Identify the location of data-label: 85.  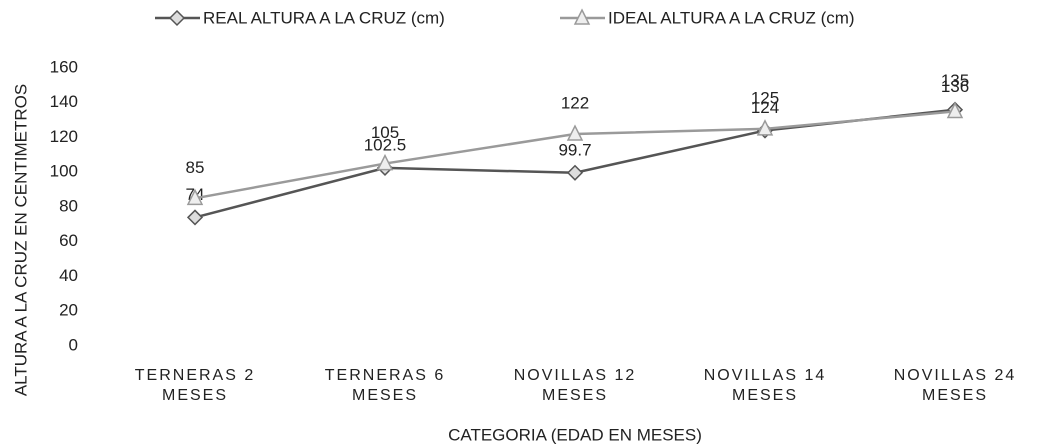
(195, 167).